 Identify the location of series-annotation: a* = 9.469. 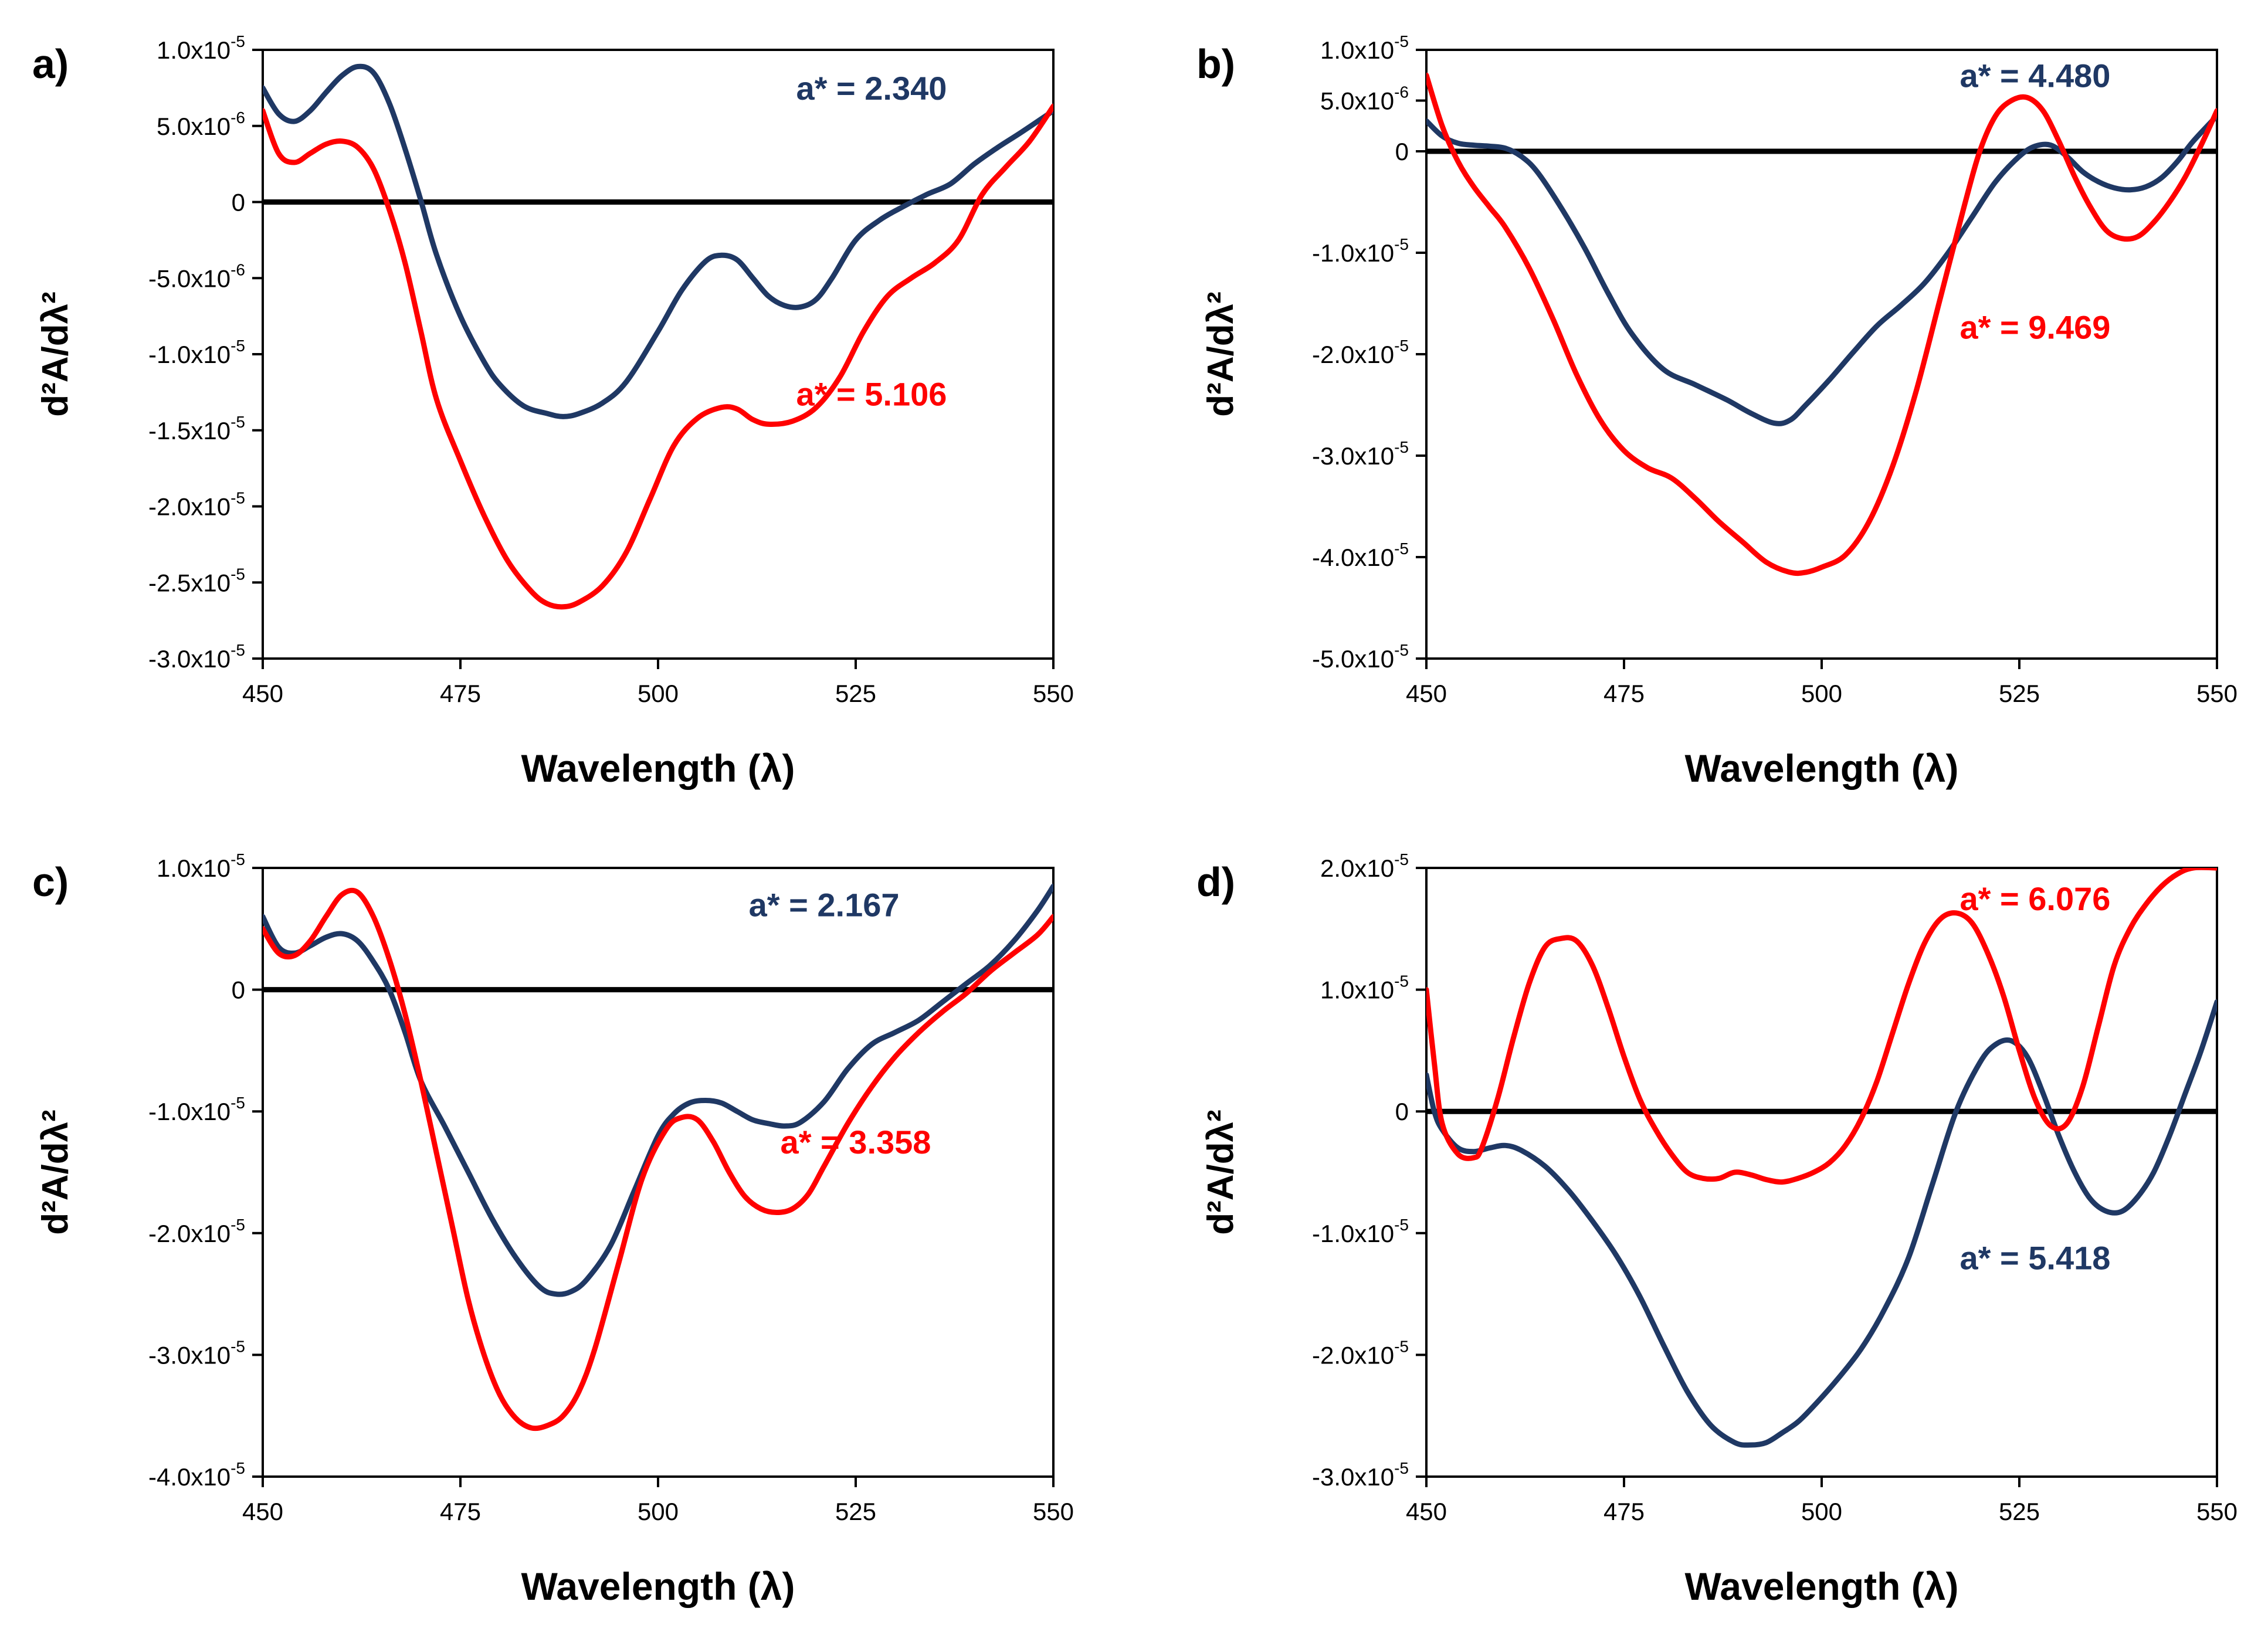
(2036, 326).